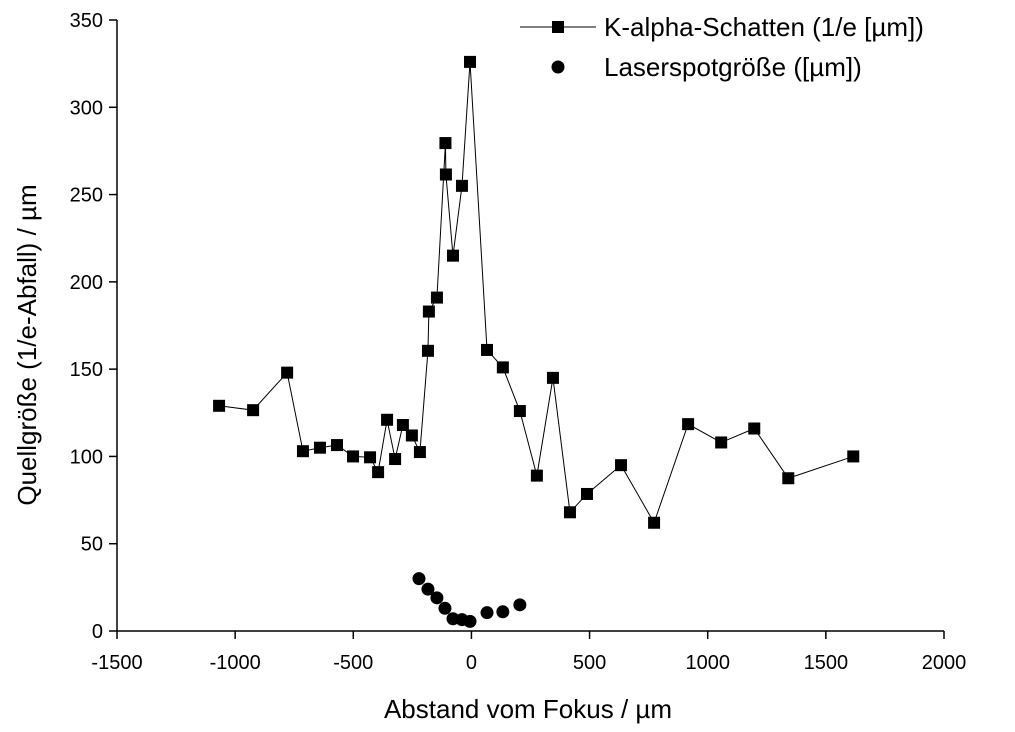  What do you see at coordinates (764, 27) in the screenshot?
I see `legend-label: K-alpha-Schatten (1/e [µm])` at bounding box center [764, 27].